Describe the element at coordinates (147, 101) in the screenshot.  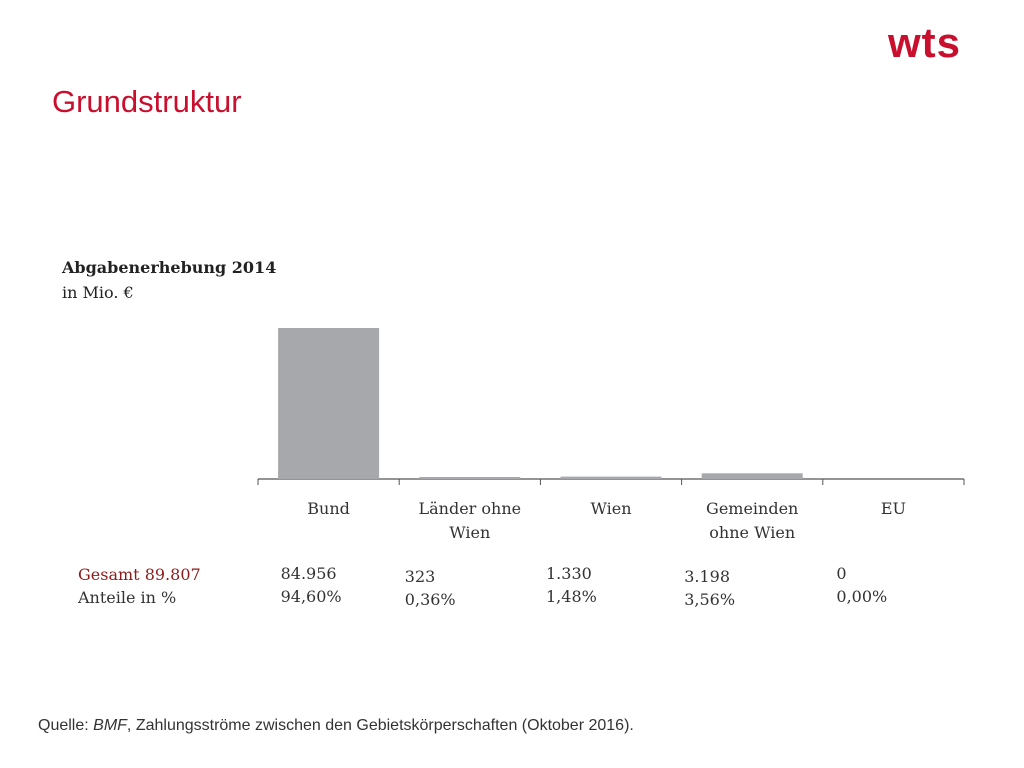
I see `page-title: Grundstruktur` at that location.